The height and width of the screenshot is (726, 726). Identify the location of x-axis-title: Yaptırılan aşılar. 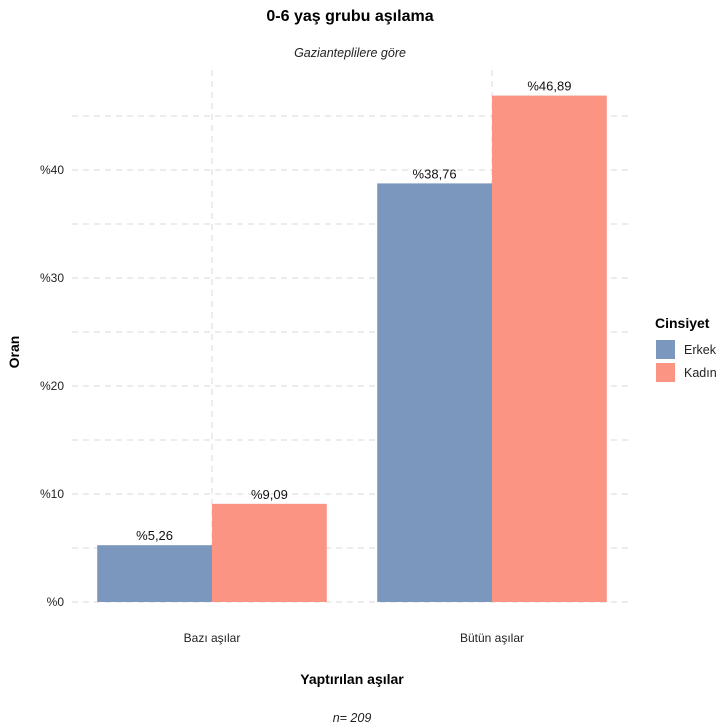
(352, 679).